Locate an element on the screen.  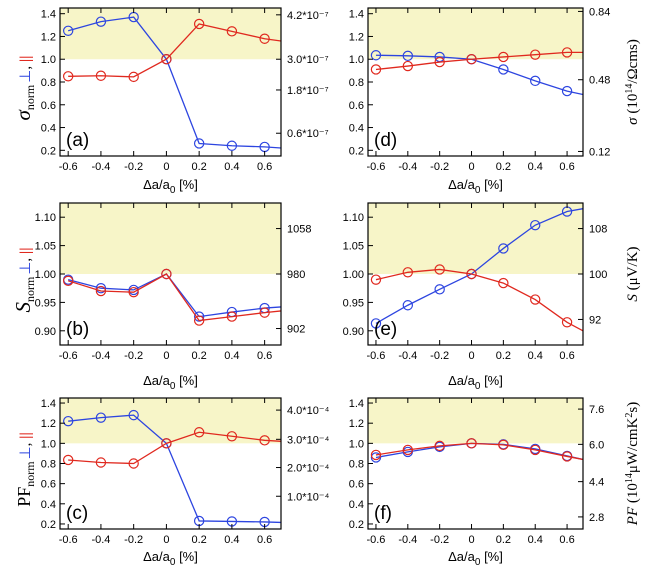
right-y-tick-label: 4.4 is located at coordinates (596, 483).